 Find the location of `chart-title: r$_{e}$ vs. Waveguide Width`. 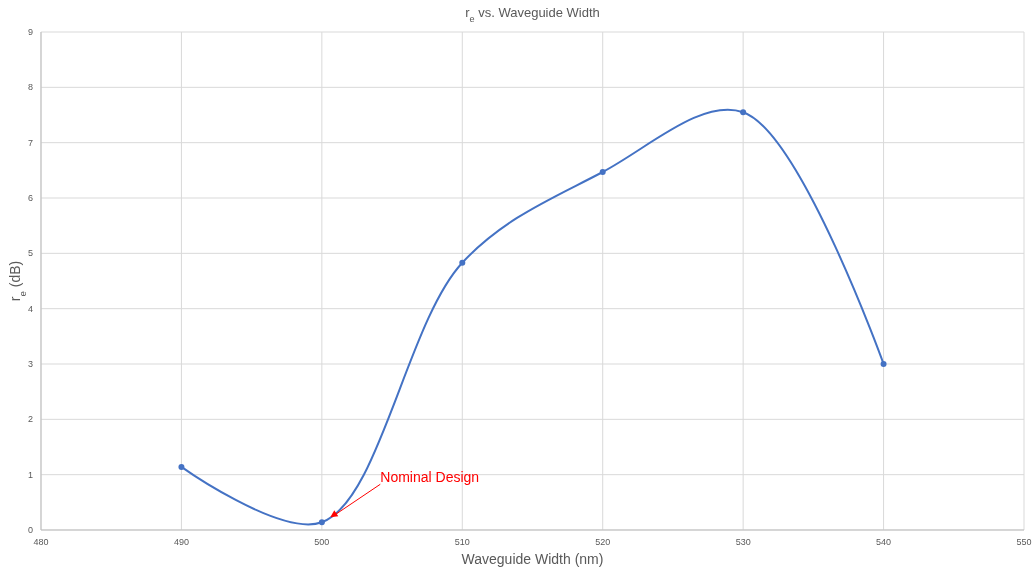

chart-title: r$_{e}$ vs. Waveguide Width is located at coordinates (532, 14).